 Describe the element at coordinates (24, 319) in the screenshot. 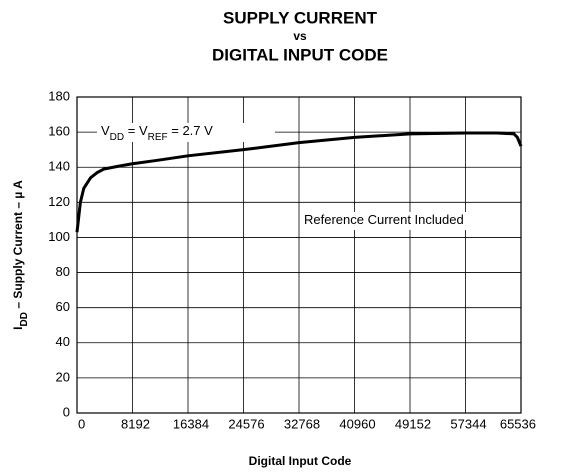

I see `y-axis-label-part: DD` at that location.